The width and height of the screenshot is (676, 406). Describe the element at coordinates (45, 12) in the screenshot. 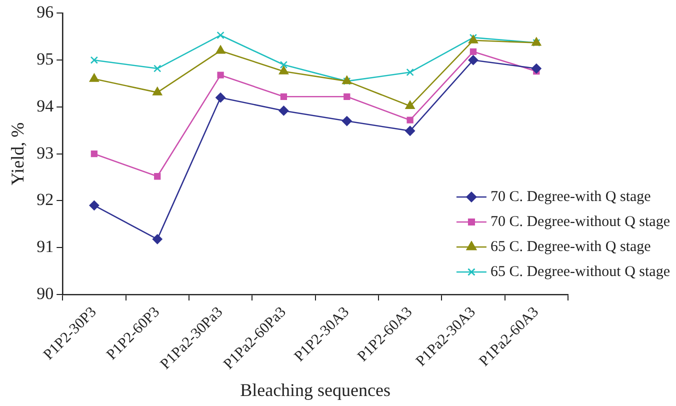

I see `y-tick-label: 96` at that location.